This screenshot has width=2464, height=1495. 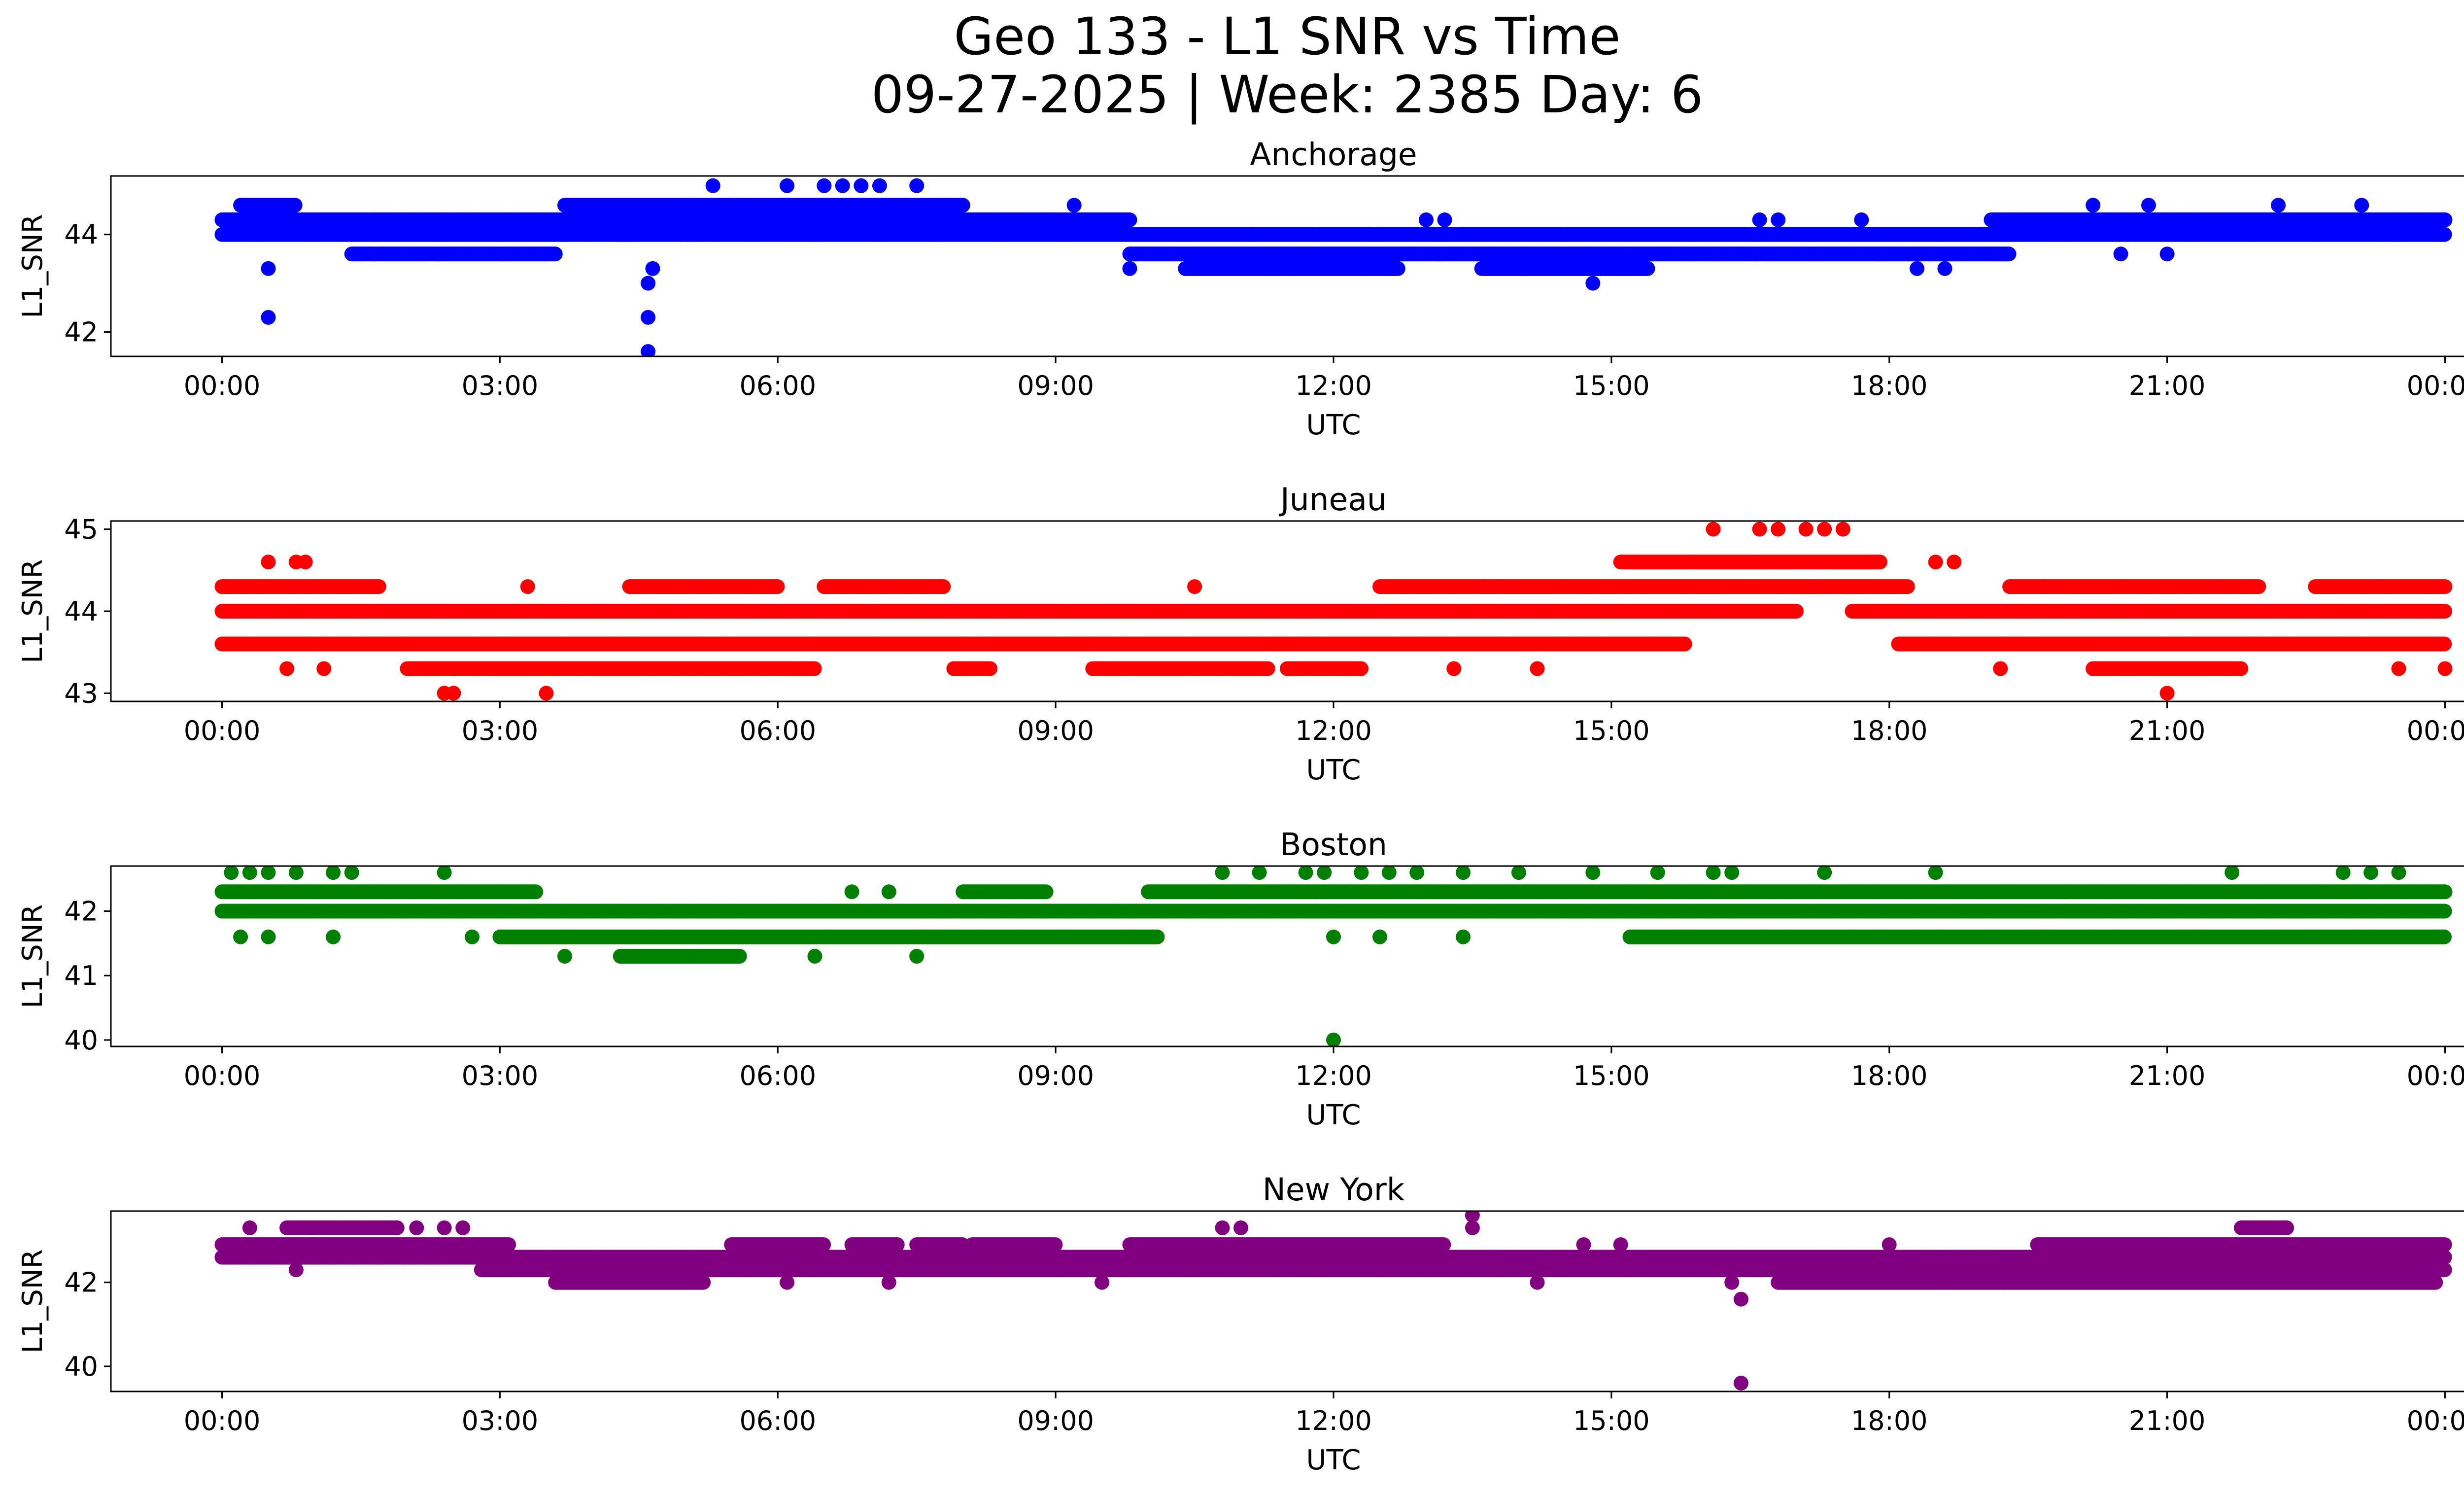 I want to click on x-tick-label: 09:00, so click(x=1055, y=385).